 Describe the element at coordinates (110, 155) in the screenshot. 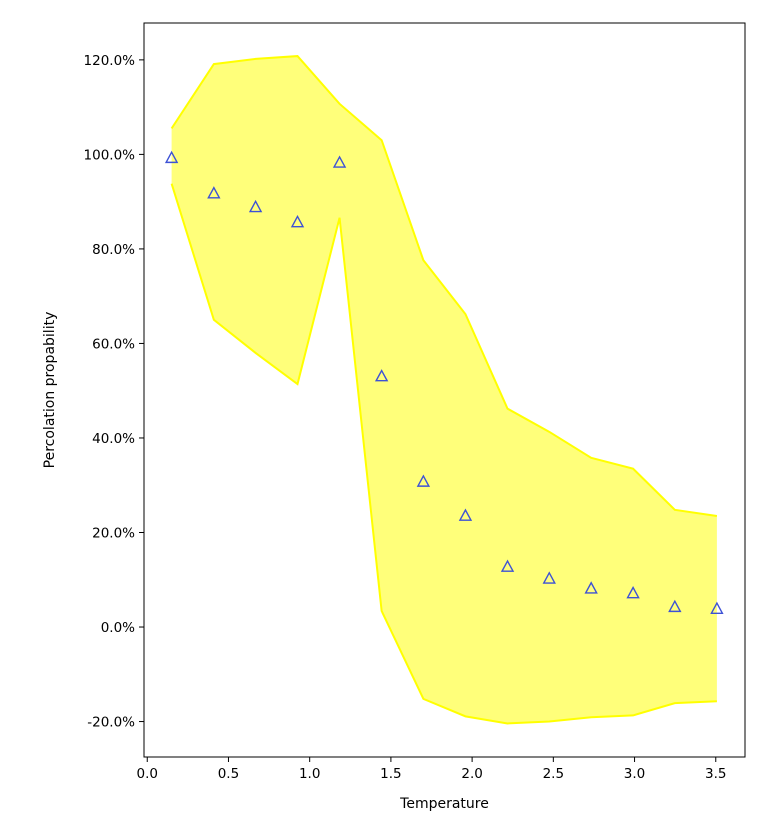

I see `y-tick-label: 100.0%` at that location.